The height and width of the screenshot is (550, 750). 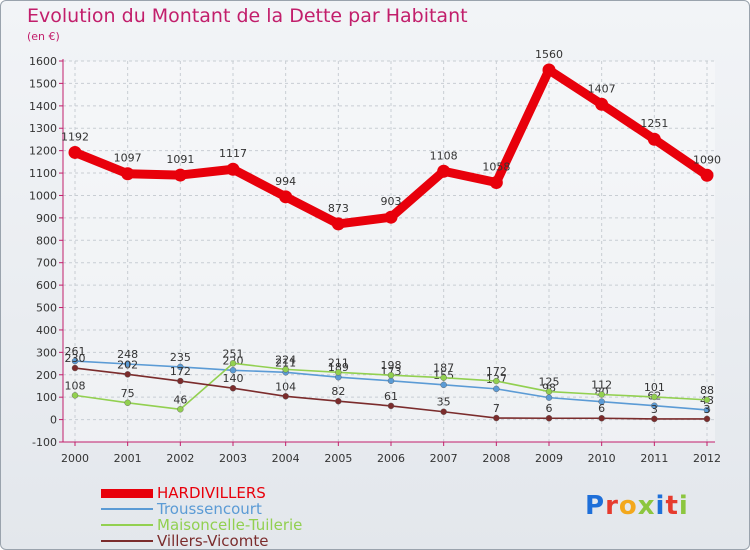 I want to click on data-label: 140, so click(x=233, y=378).